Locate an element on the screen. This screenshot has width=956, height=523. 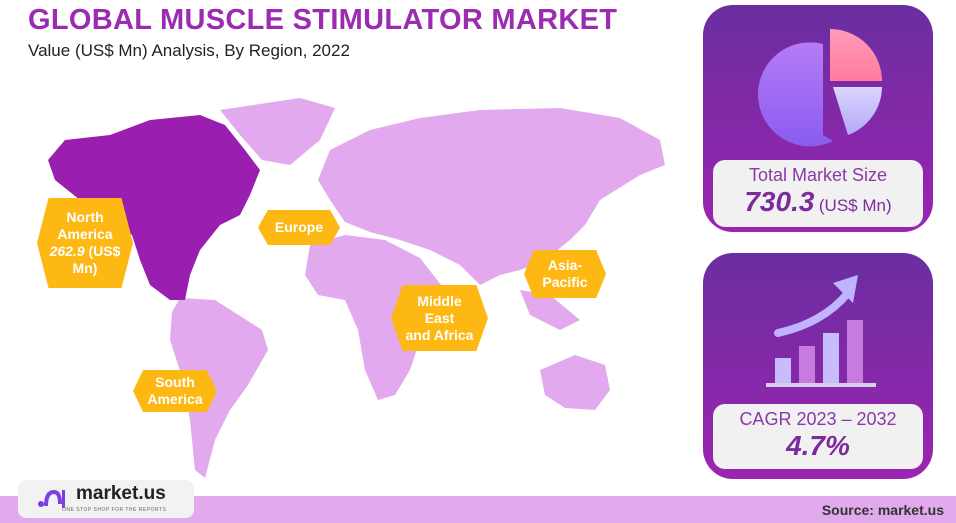
source-text: Source: market.us is located at coordinates (882, 510).